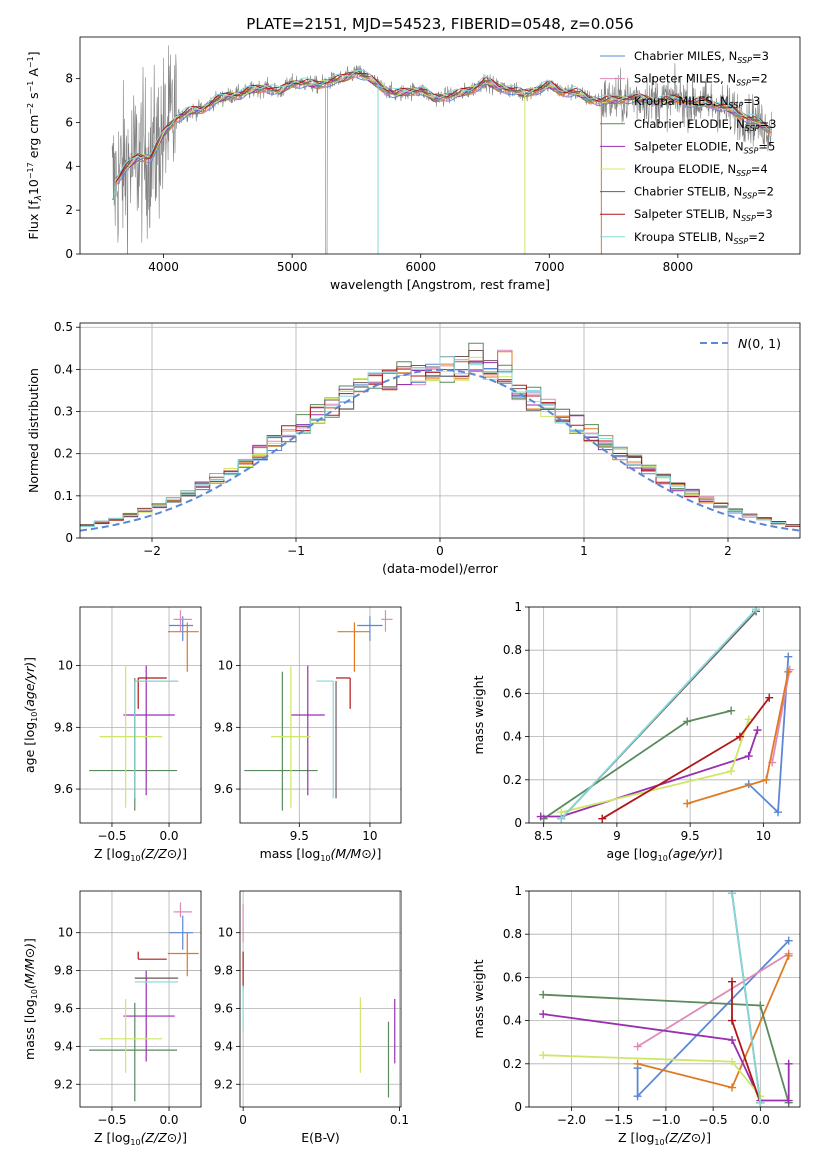  Describe the element at coordinates (320, 1137) in the screenshot. I see `x-axis-label: E(B-V)` at that location.